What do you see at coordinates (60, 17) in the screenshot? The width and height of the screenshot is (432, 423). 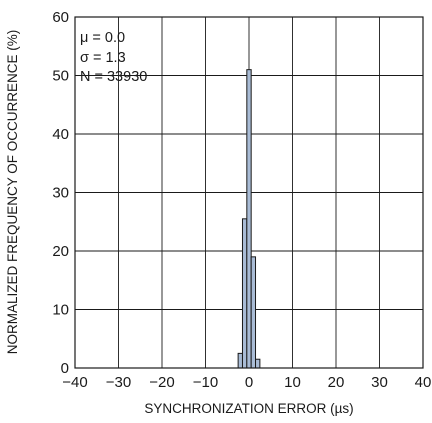 I see `y-tick-label: 60` at bounding box center [60, 17].